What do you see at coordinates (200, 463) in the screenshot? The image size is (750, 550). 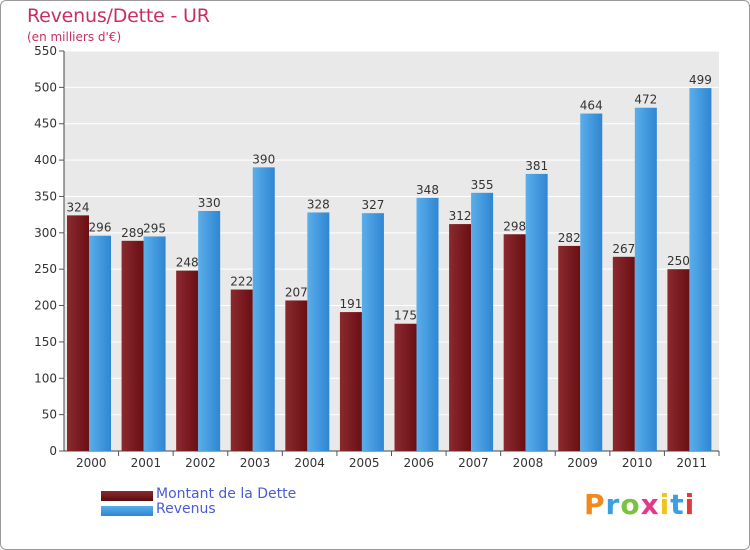 I see `x-tick-label: 2002` at bounding box center [200, 463].